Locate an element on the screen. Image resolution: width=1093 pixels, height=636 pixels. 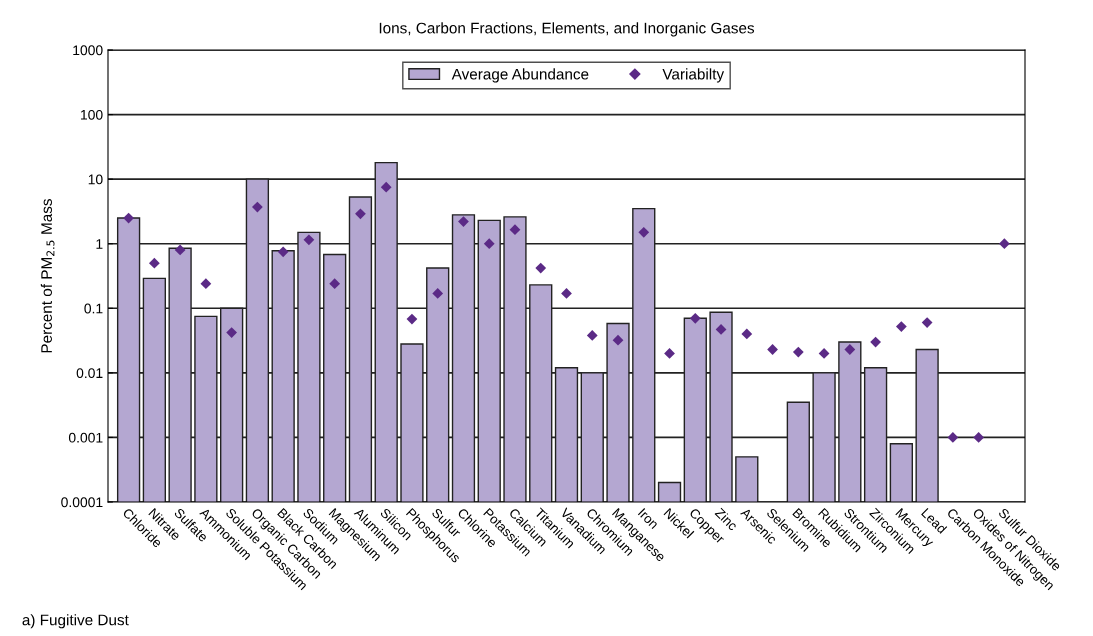
legend-label: Variabilty is located at coordinates (693, 75).